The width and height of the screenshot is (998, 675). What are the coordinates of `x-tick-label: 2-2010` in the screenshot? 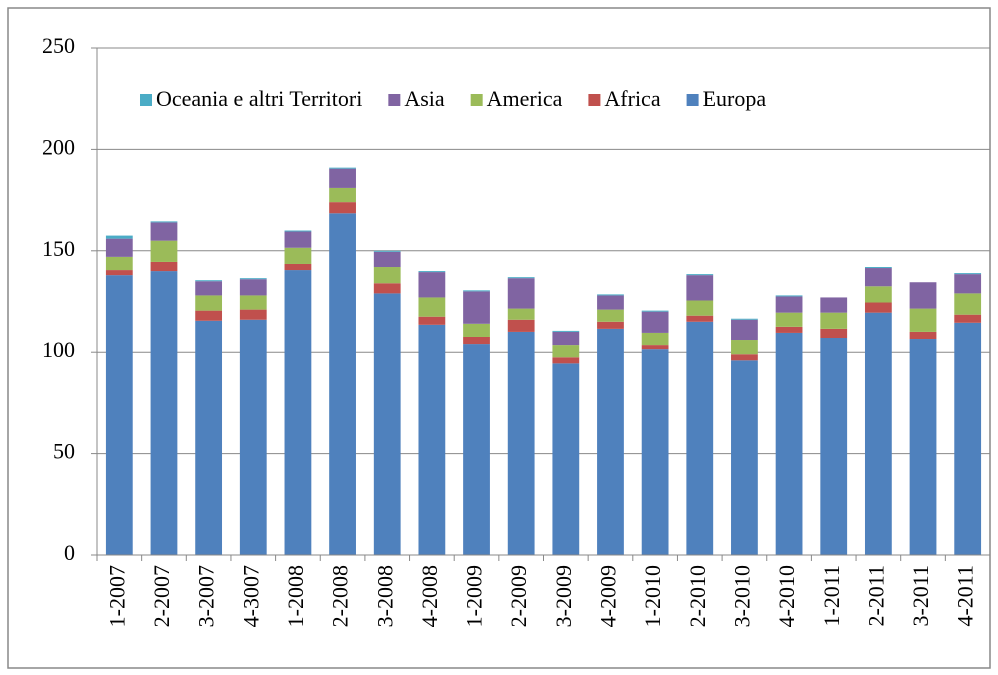 It's located at (697, 596).